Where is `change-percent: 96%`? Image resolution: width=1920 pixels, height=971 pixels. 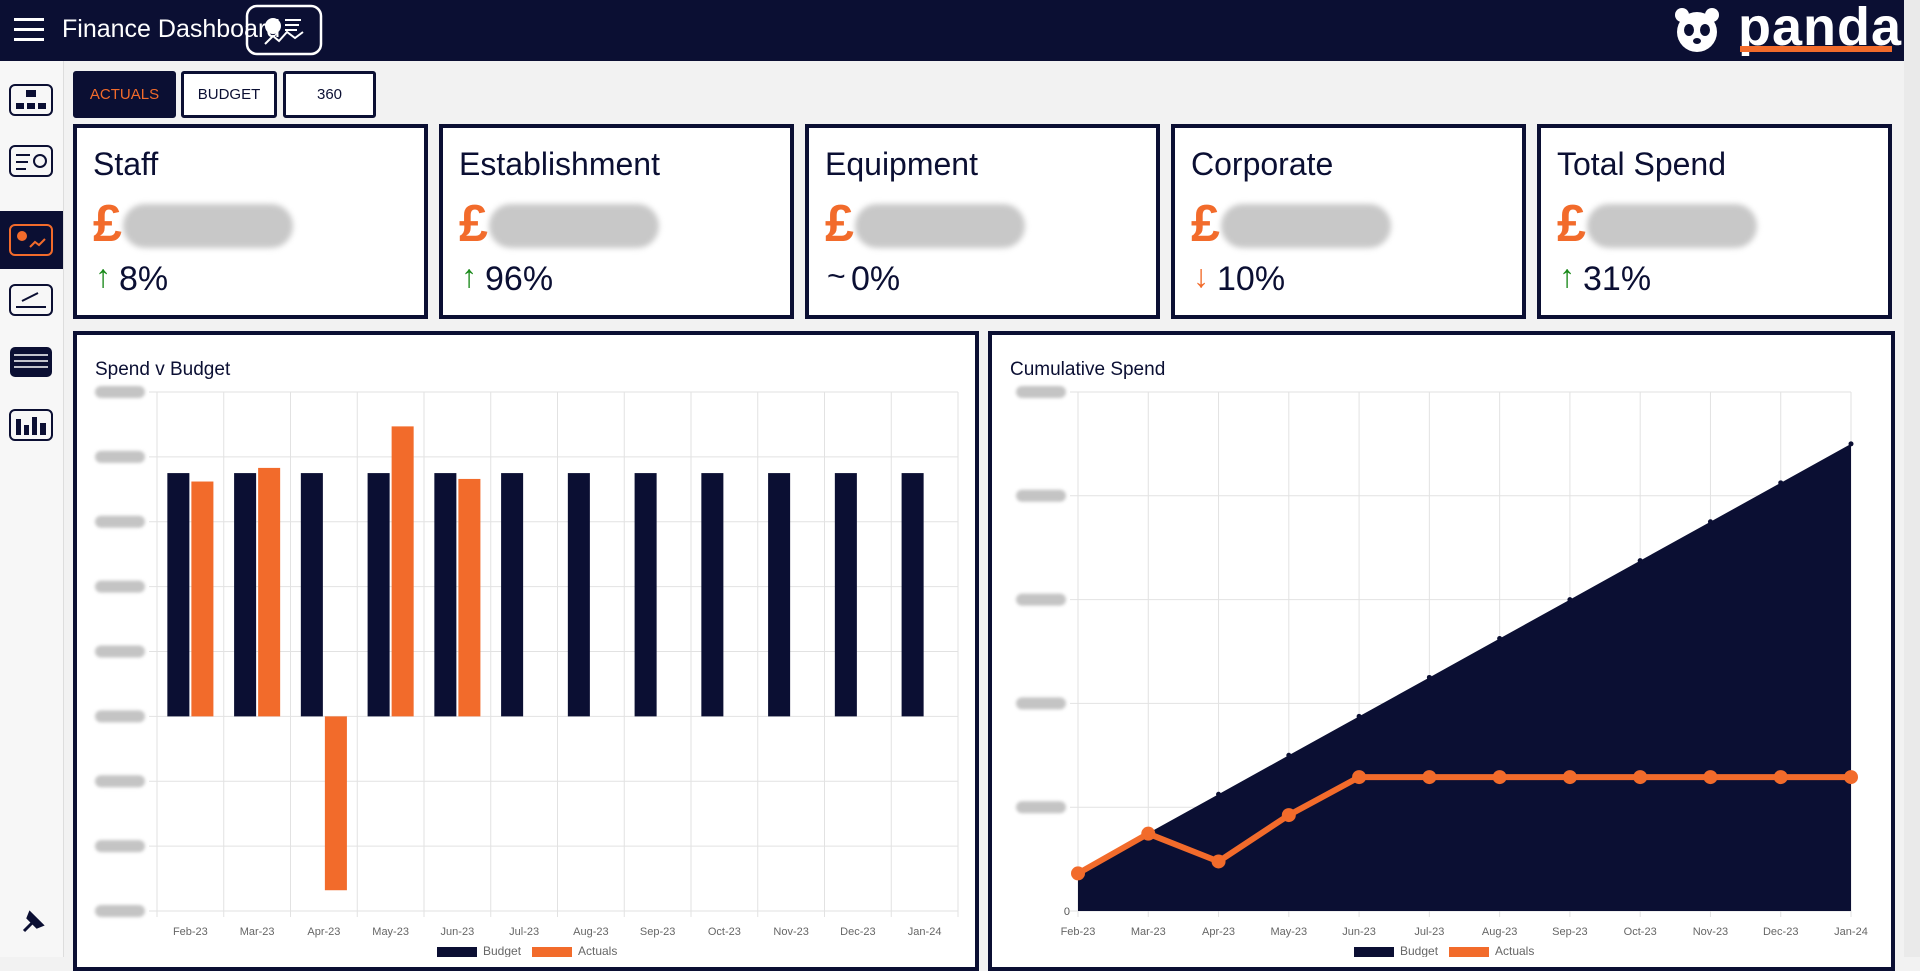 change-percent: 96% is located at coordinates (519, 279).